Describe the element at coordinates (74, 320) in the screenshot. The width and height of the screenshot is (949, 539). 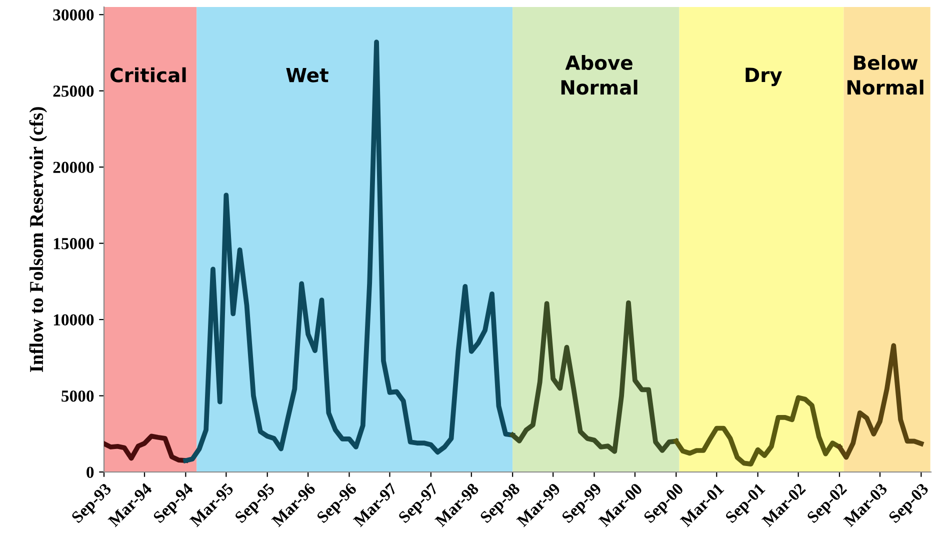
I see `y-tick-label: 10000` at that location.